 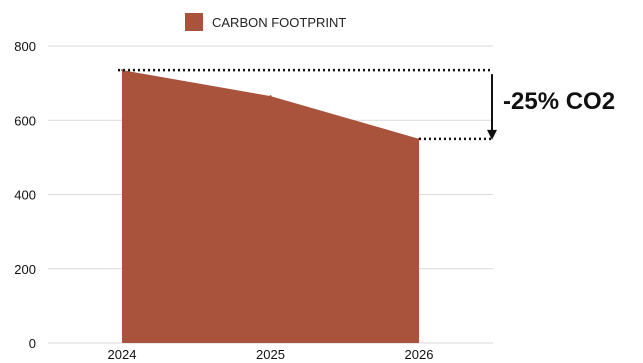 What do you see at coordinates (32, 343) in the screenshot?
I see `y-tick-label: 0` at bounding box center [32, 343].